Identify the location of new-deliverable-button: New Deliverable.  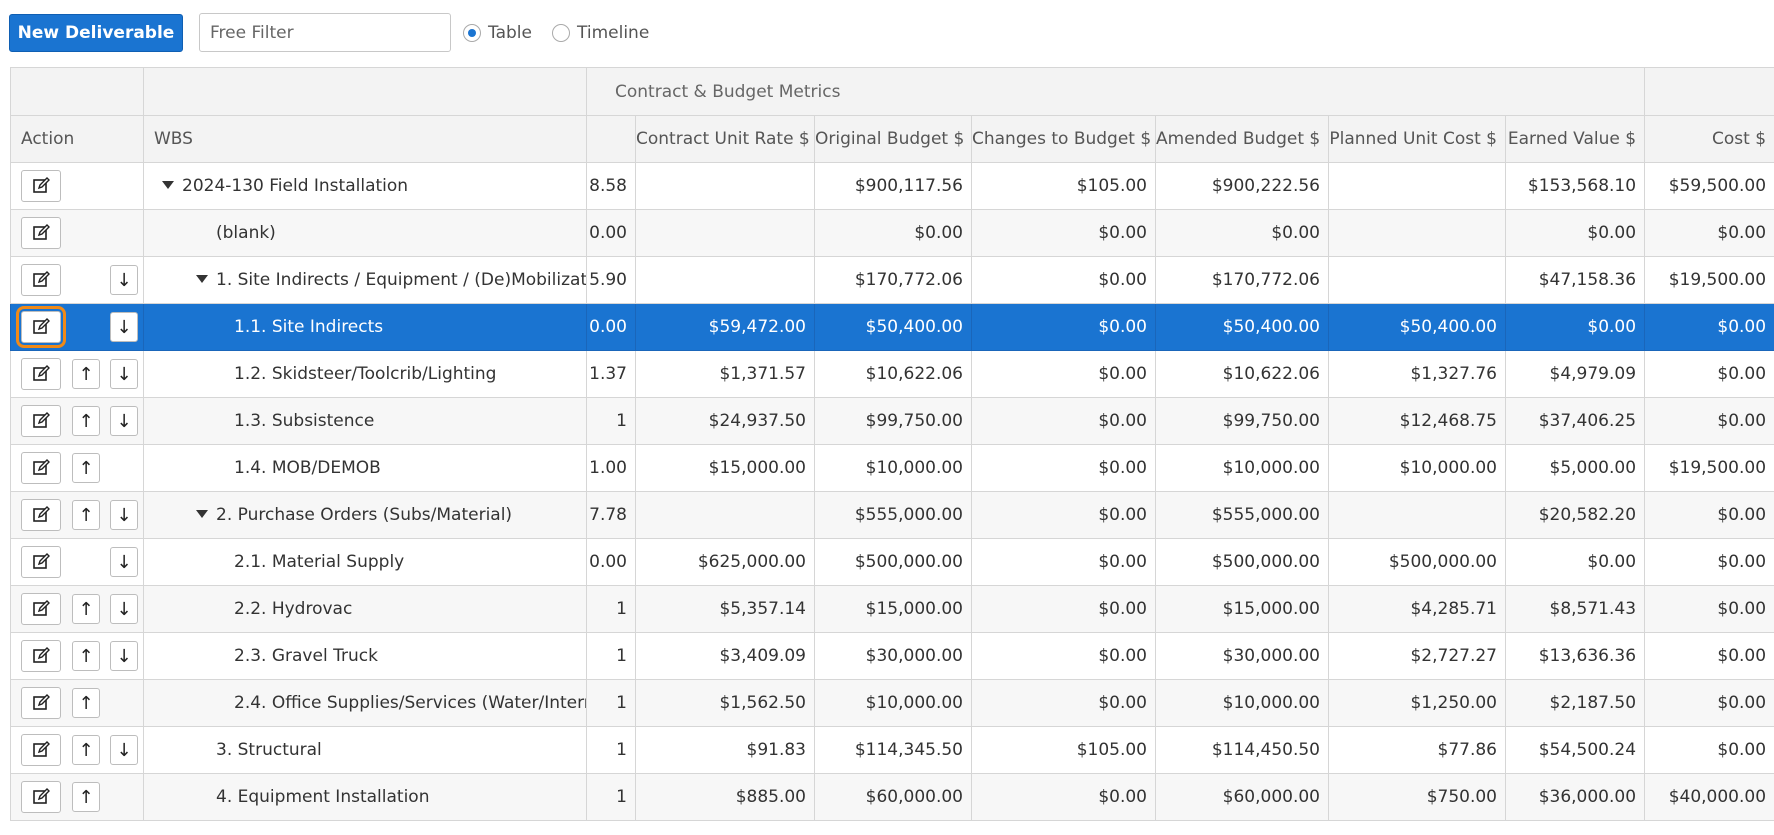
(96, 33).